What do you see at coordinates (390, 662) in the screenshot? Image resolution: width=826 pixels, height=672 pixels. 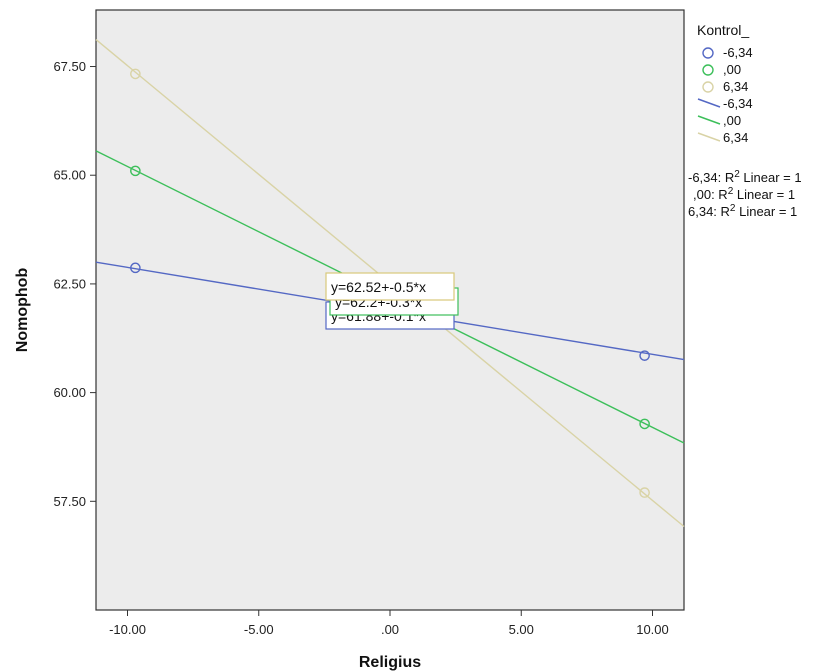 I see `x-axis-title: Religius` at bounding box center [390, 662].